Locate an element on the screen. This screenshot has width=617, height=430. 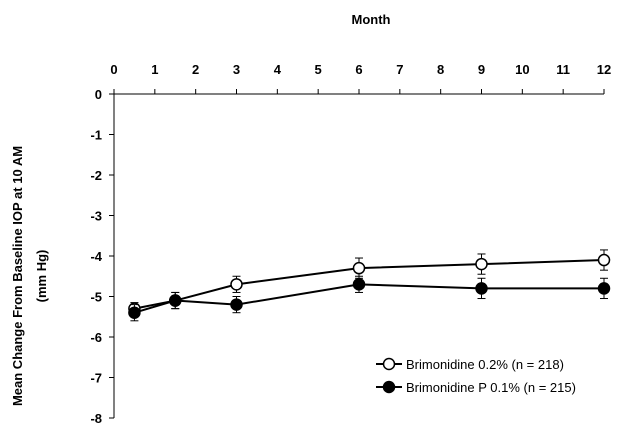
y-tick-label: -8 is located at coordinates (96, 418).